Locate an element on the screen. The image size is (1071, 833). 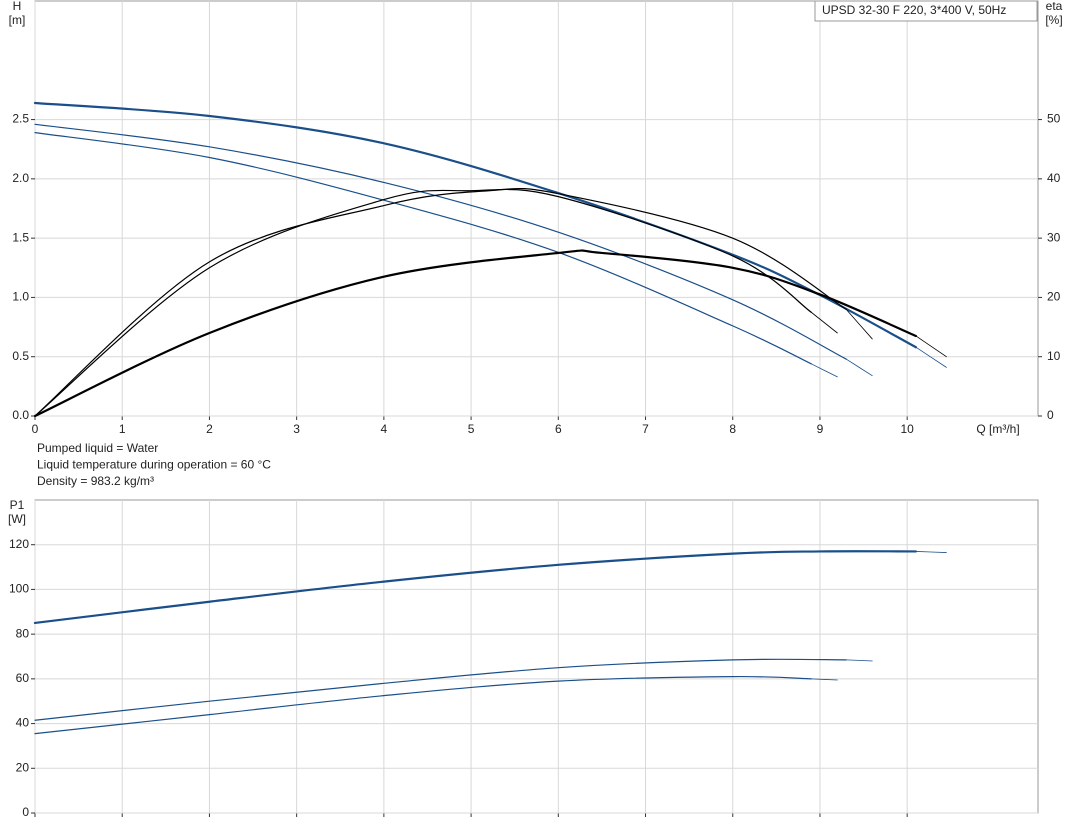
y2-tick-label: 20 is located at coordinates (1054, 297).